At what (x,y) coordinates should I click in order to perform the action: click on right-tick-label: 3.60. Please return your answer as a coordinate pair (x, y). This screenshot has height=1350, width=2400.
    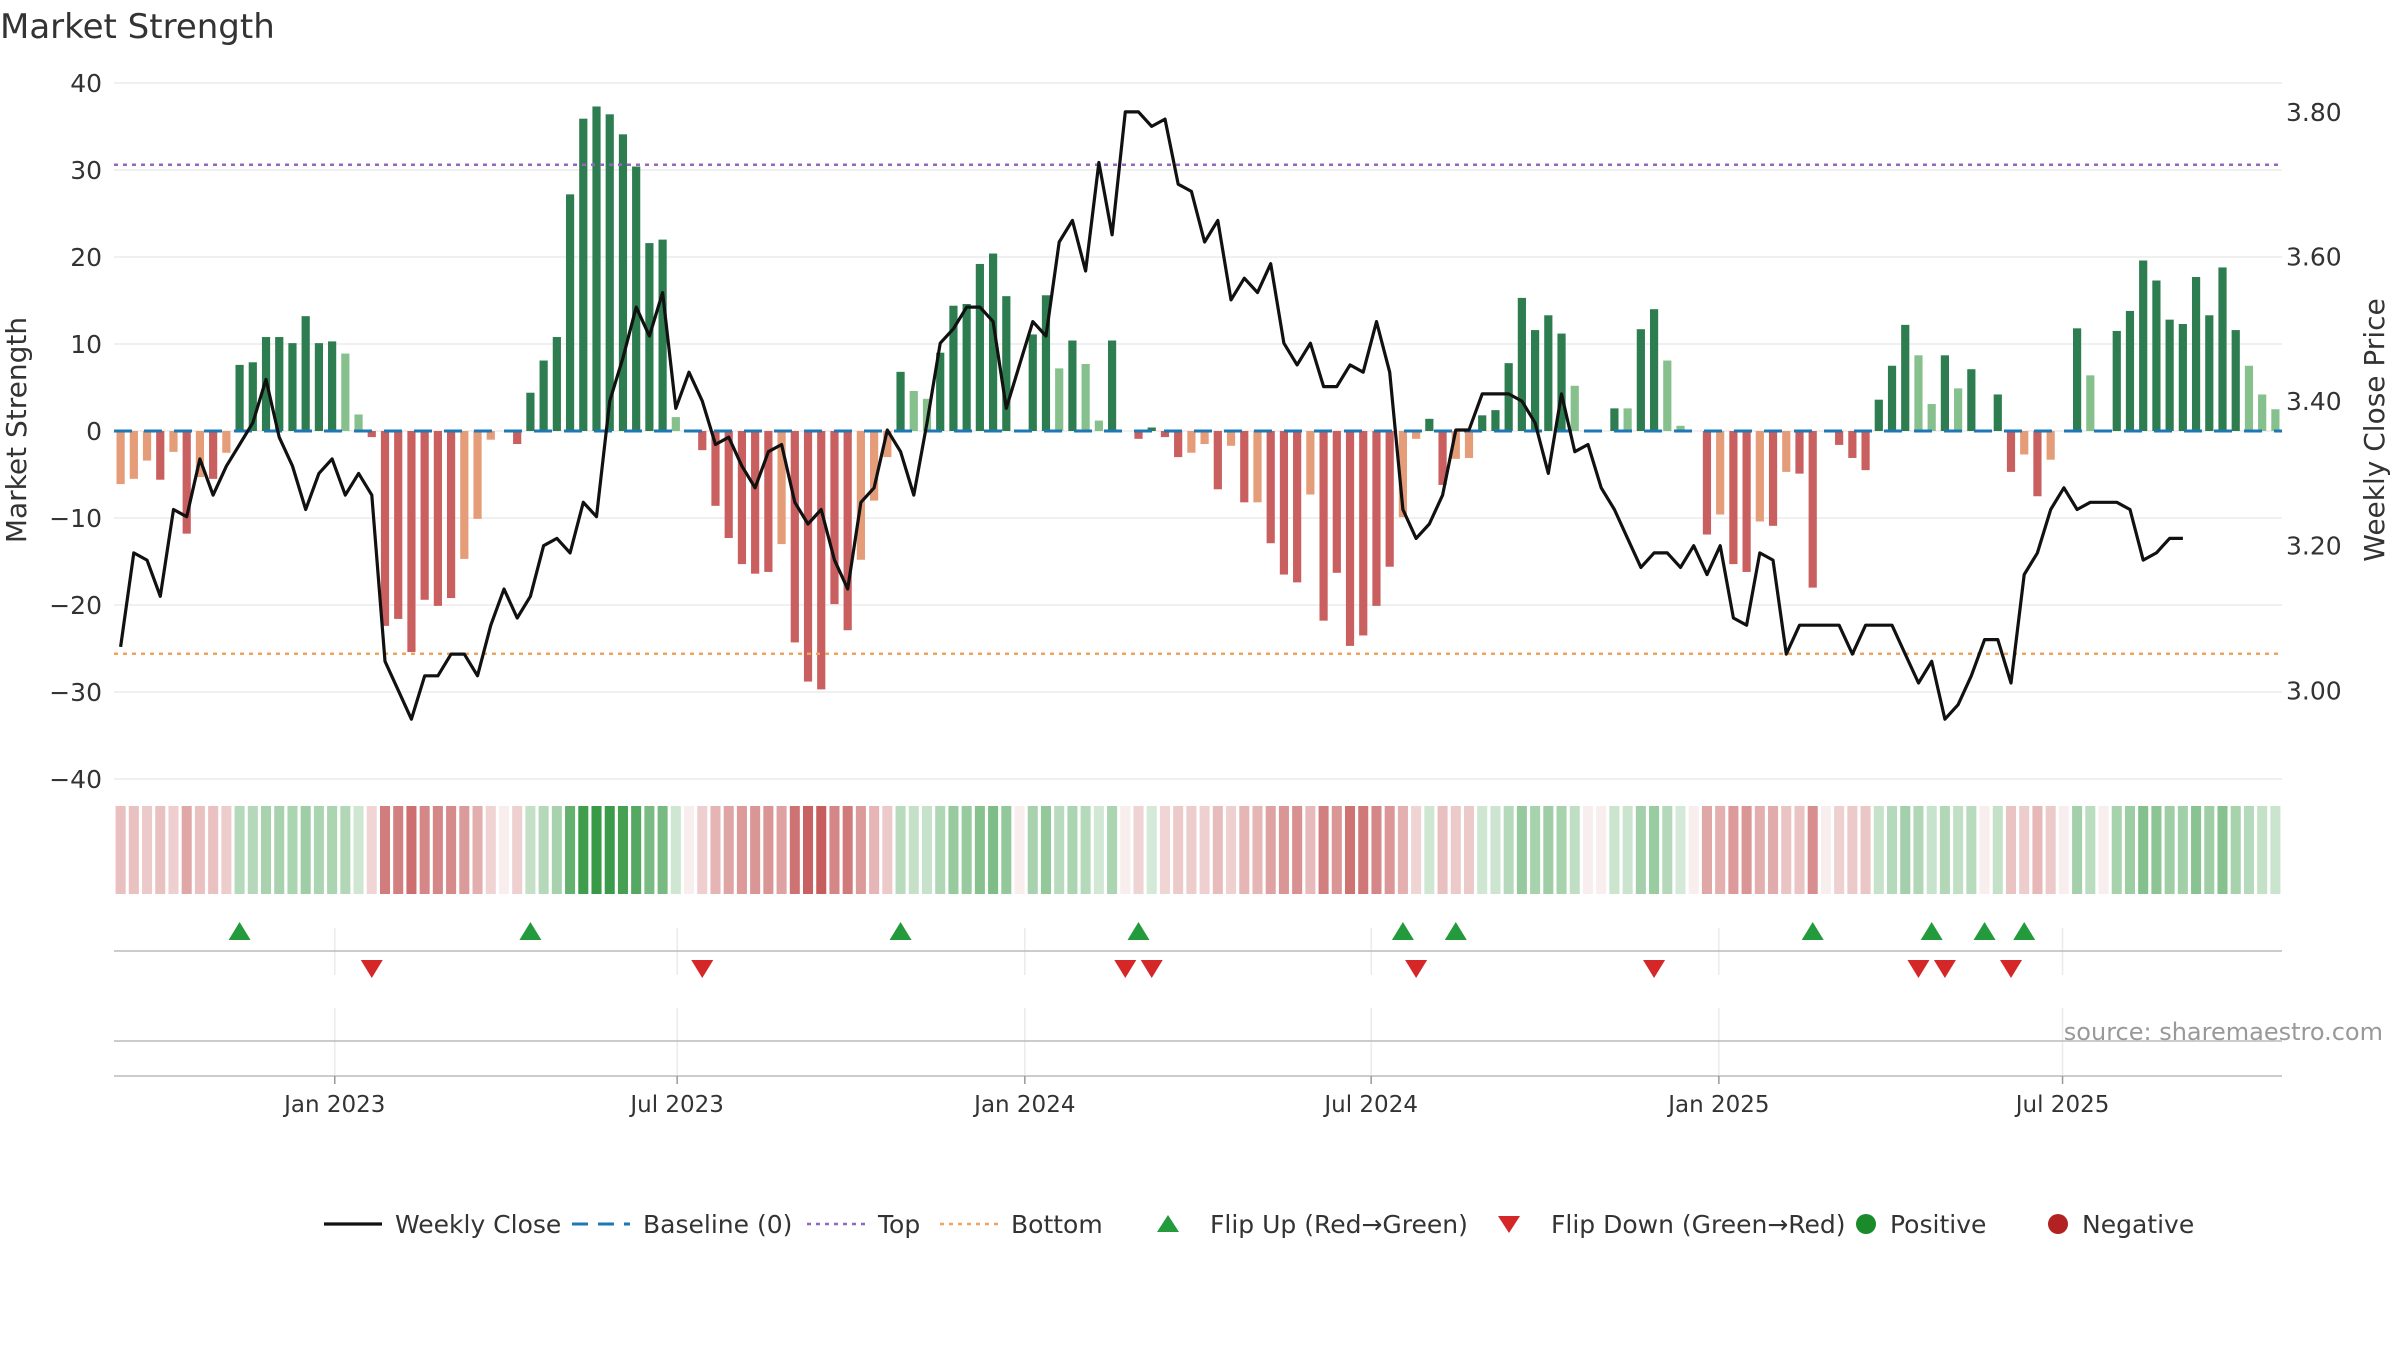
    Looking at the image, I should click on (2314, 257).